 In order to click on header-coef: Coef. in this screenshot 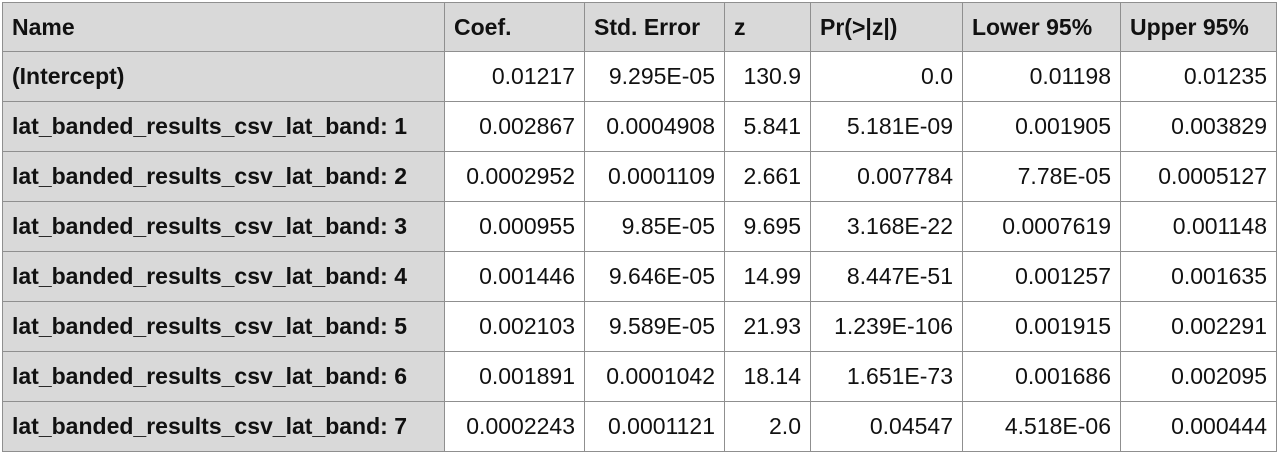, I will do `click(514, 27)`.